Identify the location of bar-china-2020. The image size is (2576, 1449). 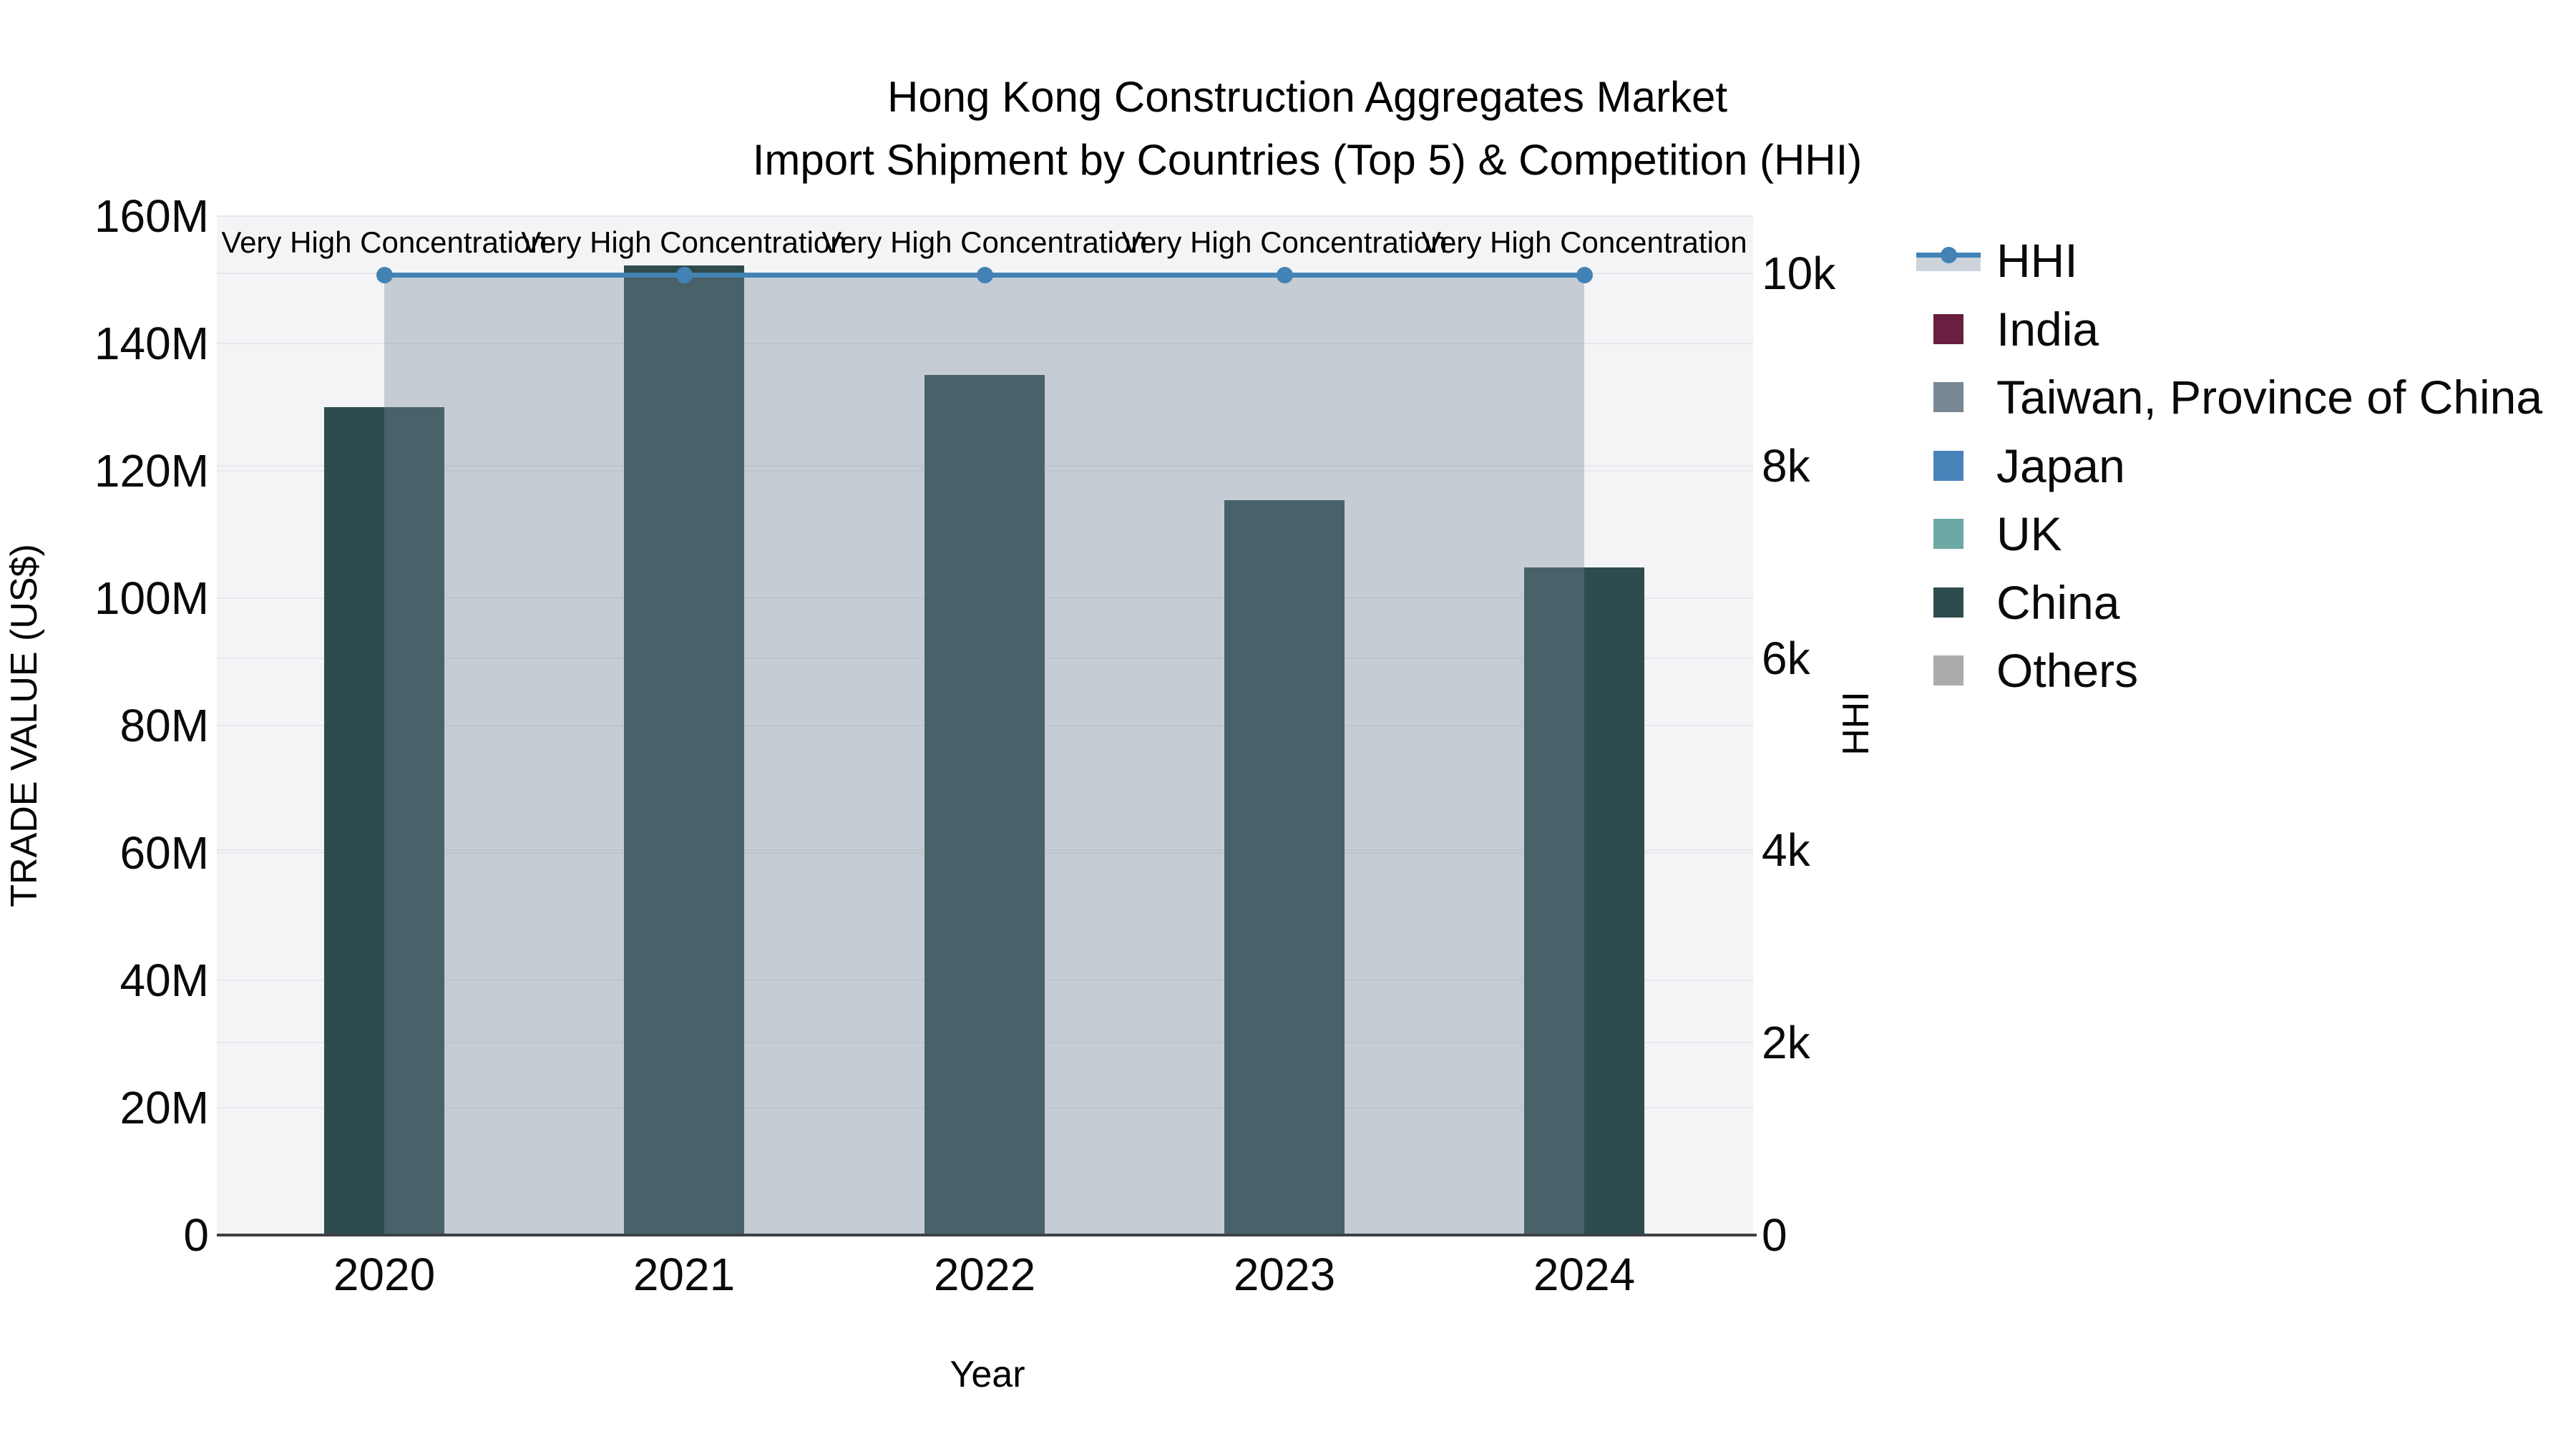
(384, 821).